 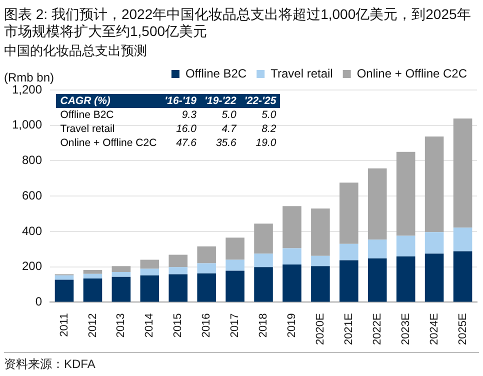 I want to click on legend-label: Travel retail, so click(x=301, y=73).